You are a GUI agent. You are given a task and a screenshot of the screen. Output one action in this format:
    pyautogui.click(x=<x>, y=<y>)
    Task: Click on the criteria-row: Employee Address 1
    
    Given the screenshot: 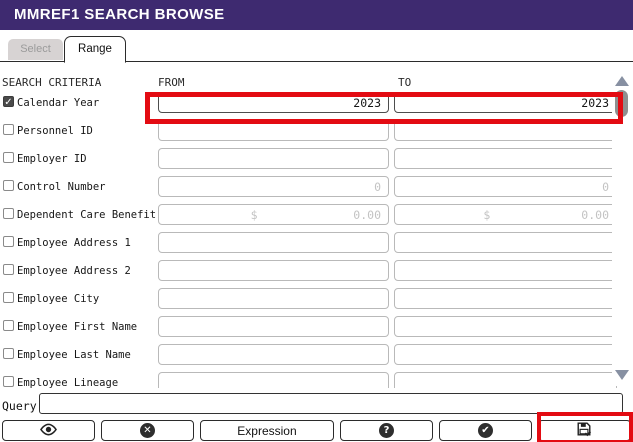 What is the action you would take?
    pyautogui.click(x=309, y=244)
    